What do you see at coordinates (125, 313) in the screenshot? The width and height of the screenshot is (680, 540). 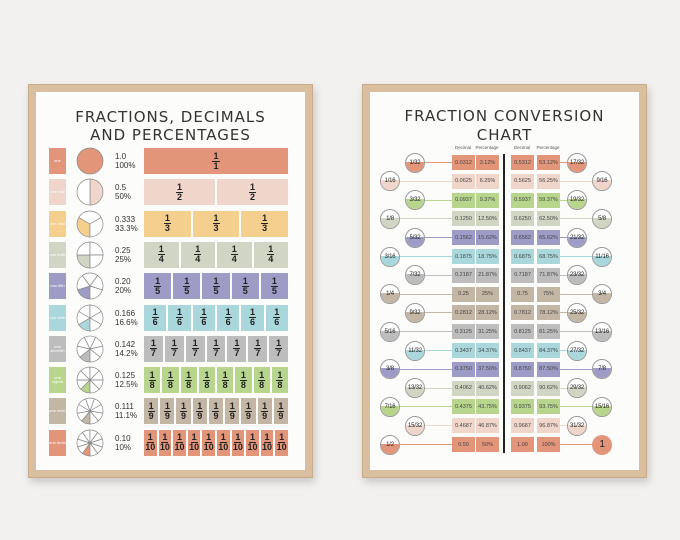 I see `decimal-value: 0.166` at bounding box center [125, 313].